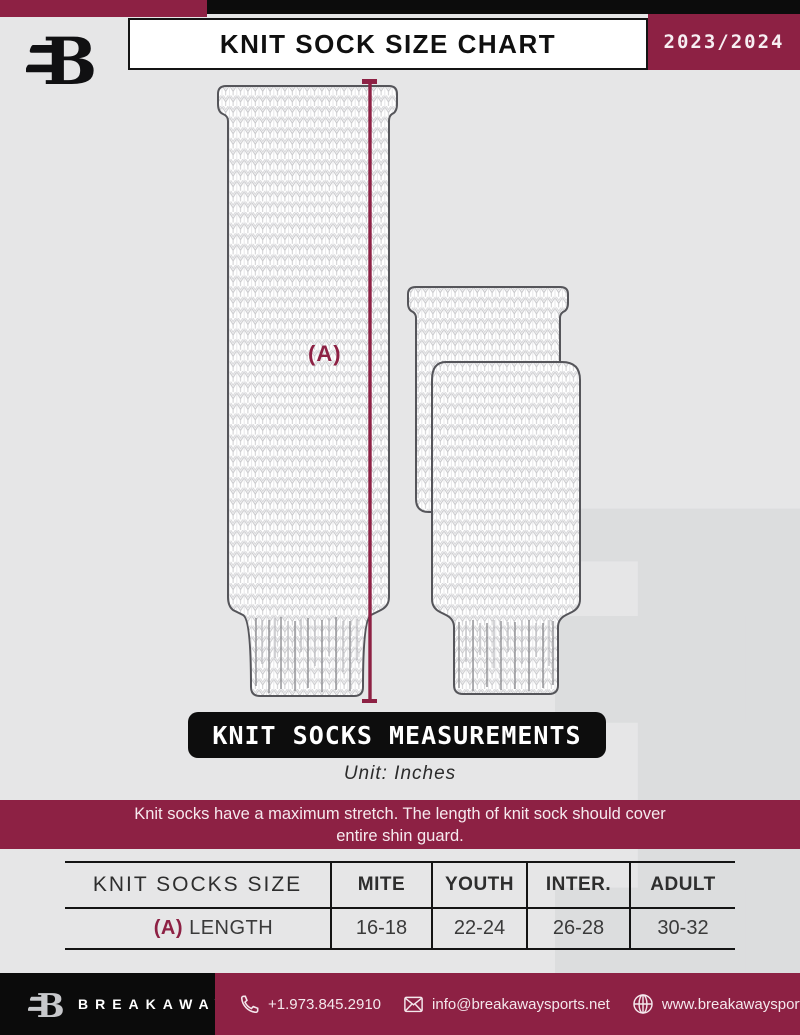 The width and height of the screenshot is (800, 1035). Describe the element at coordinates (479, 885) in the screenshot. I see `col-header-youth: YOUTH` at that location.